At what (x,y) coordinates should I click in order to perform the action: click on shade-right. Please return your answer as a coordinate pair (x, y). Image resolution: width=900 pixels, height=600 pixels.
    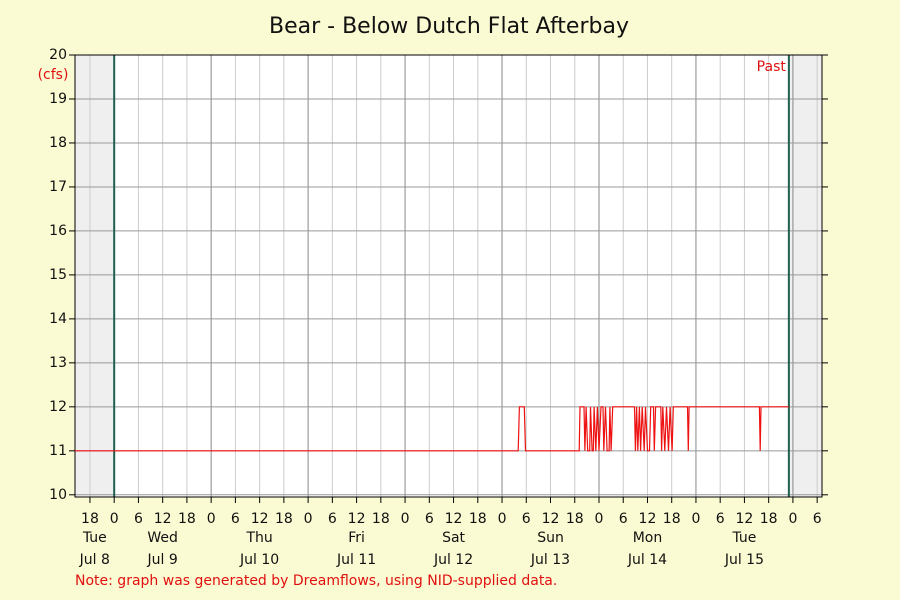
    Looking at the image, I should click on (805, 276).